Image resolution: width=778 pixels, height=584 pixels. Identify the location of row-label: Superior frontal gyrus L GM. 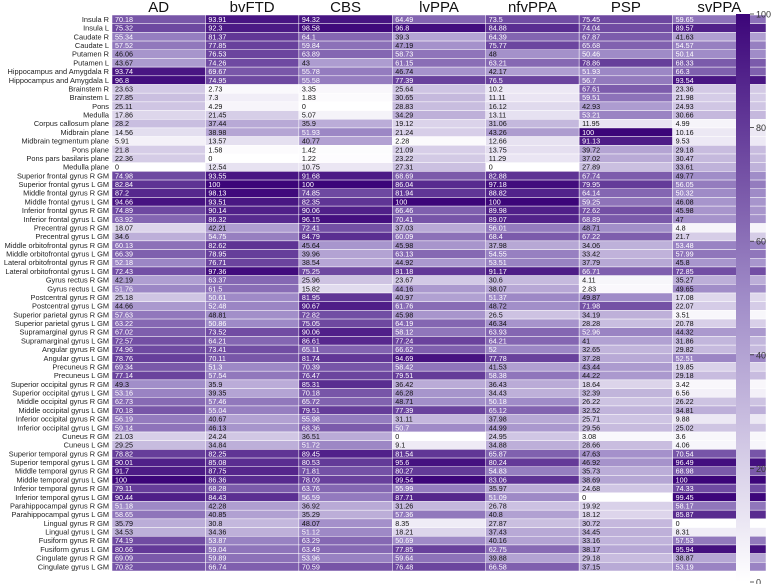
(63, 184).